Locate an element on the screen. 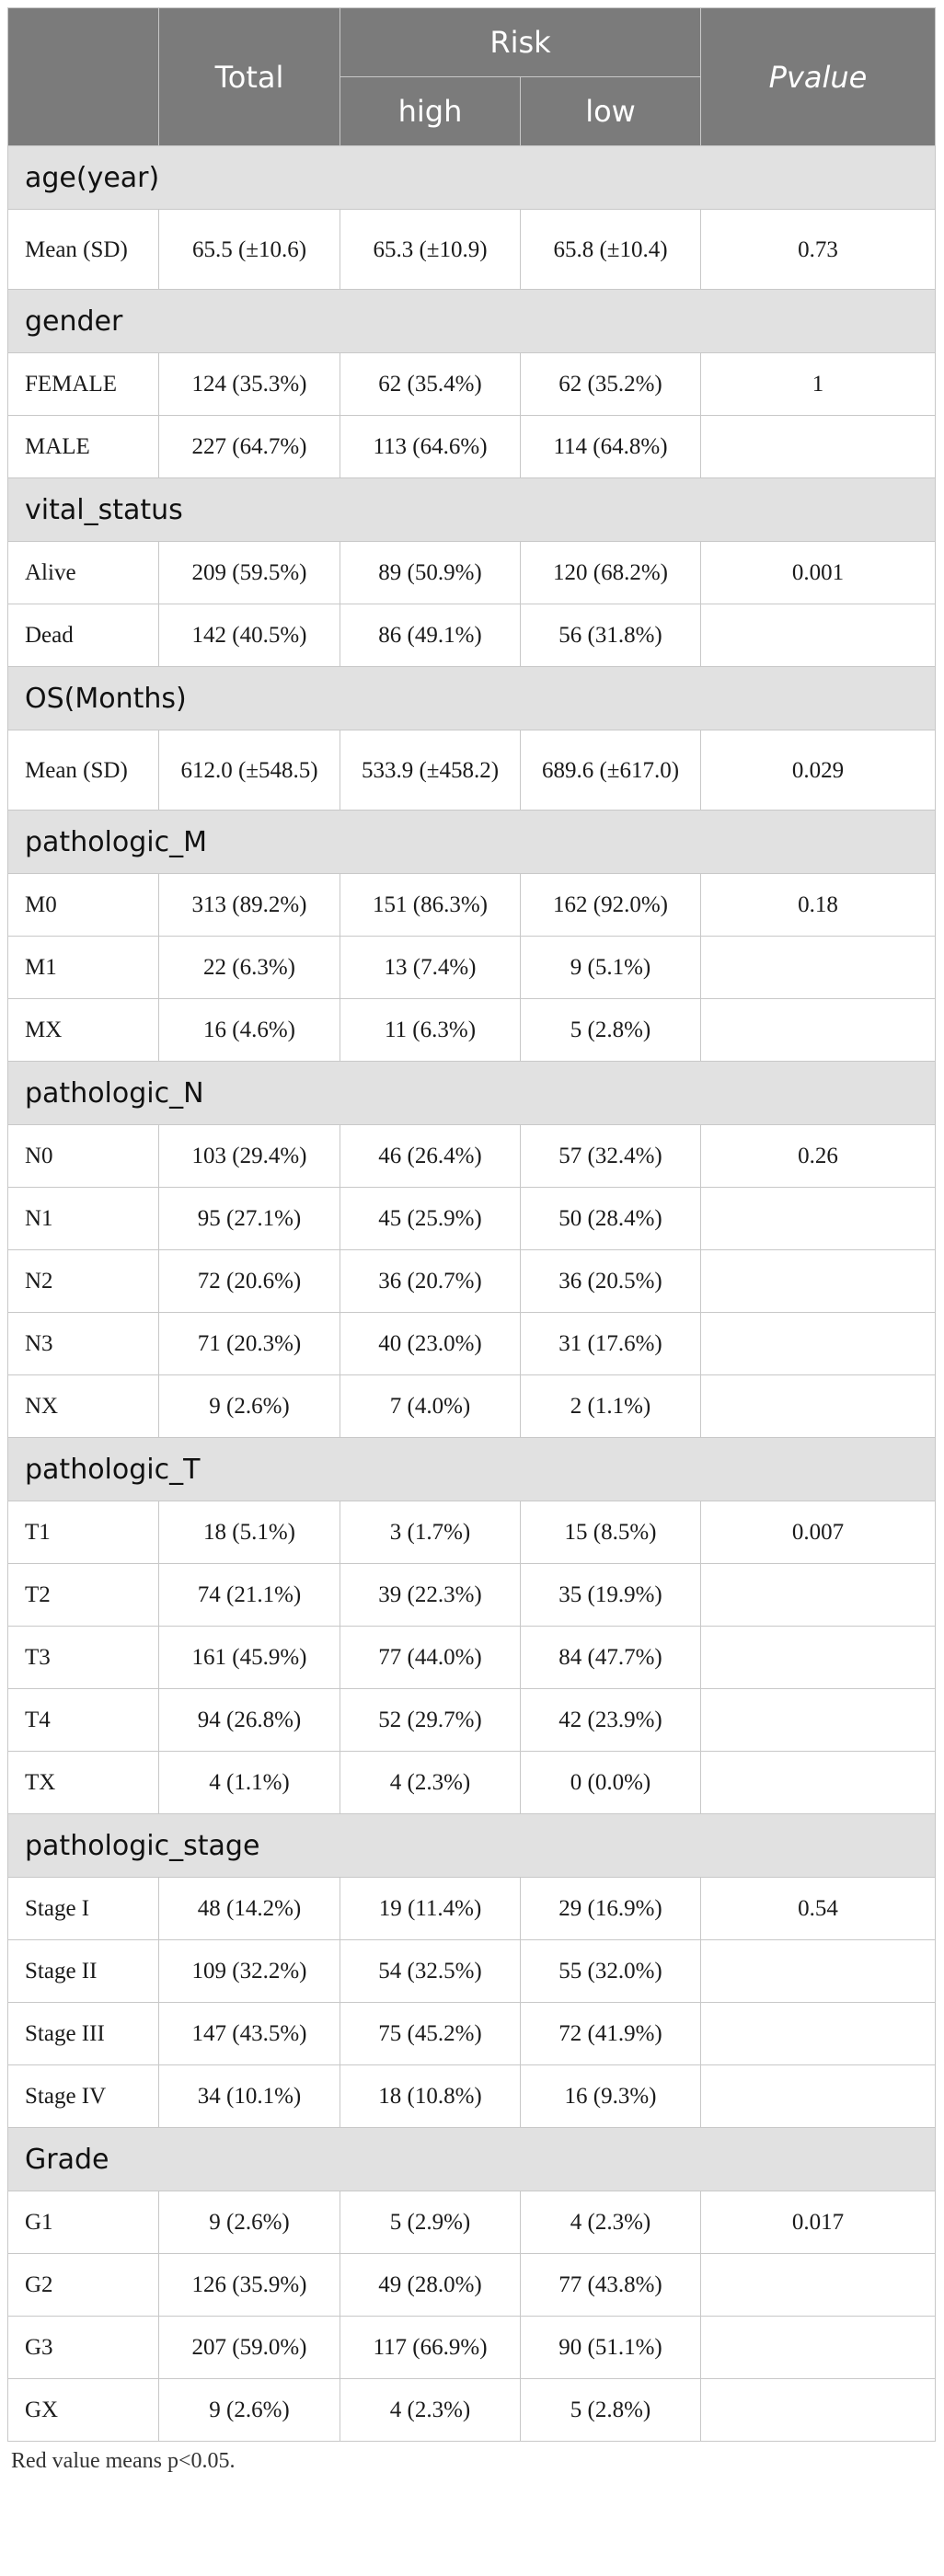  table-row: T4 94 (26.8%) 52 (29.7%) 42 (23.9%) is located at coordinates (472, 1720).